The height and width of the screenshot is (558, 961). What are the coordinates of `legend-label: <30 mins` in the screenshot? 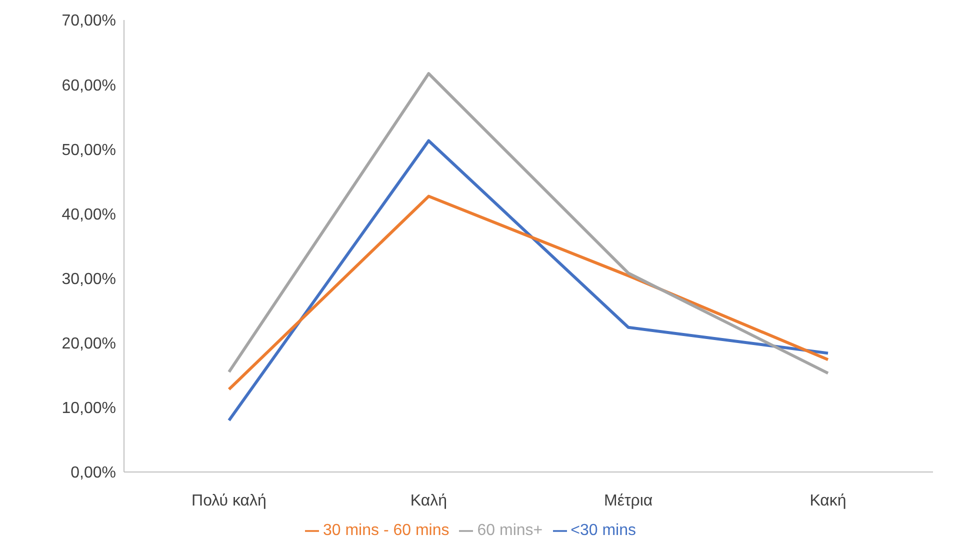 It's located at (603, 530).